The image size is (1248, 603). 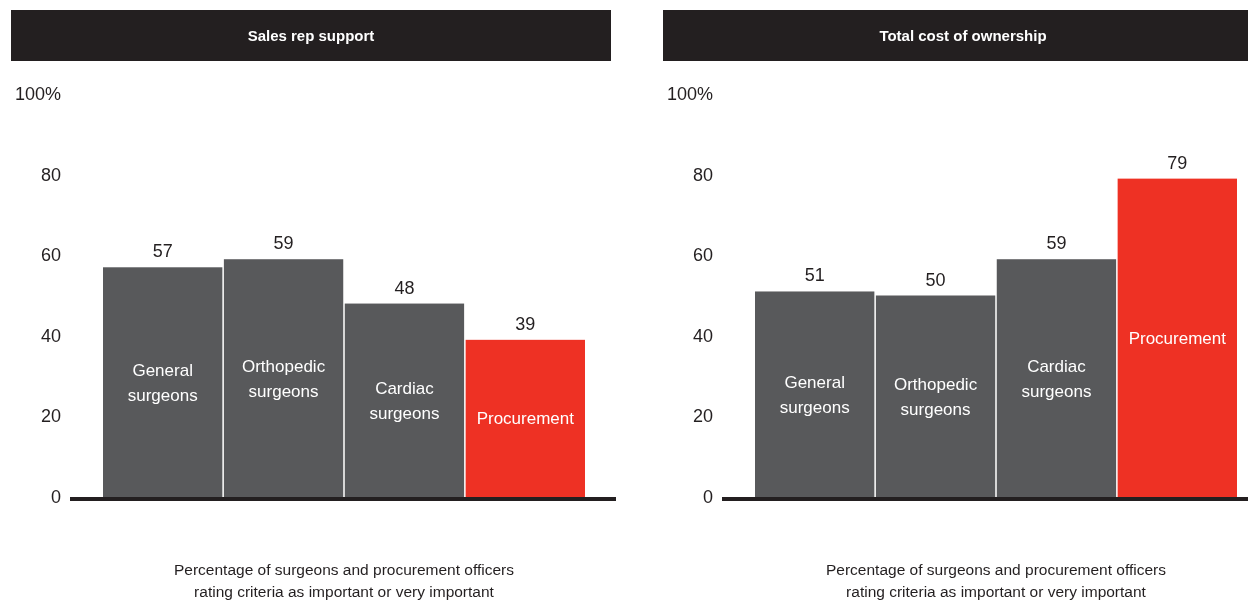 What do you see at coordinates (404, 287) in the screenshot?
I see `data-label: 48` at bounding box center [404, 287].